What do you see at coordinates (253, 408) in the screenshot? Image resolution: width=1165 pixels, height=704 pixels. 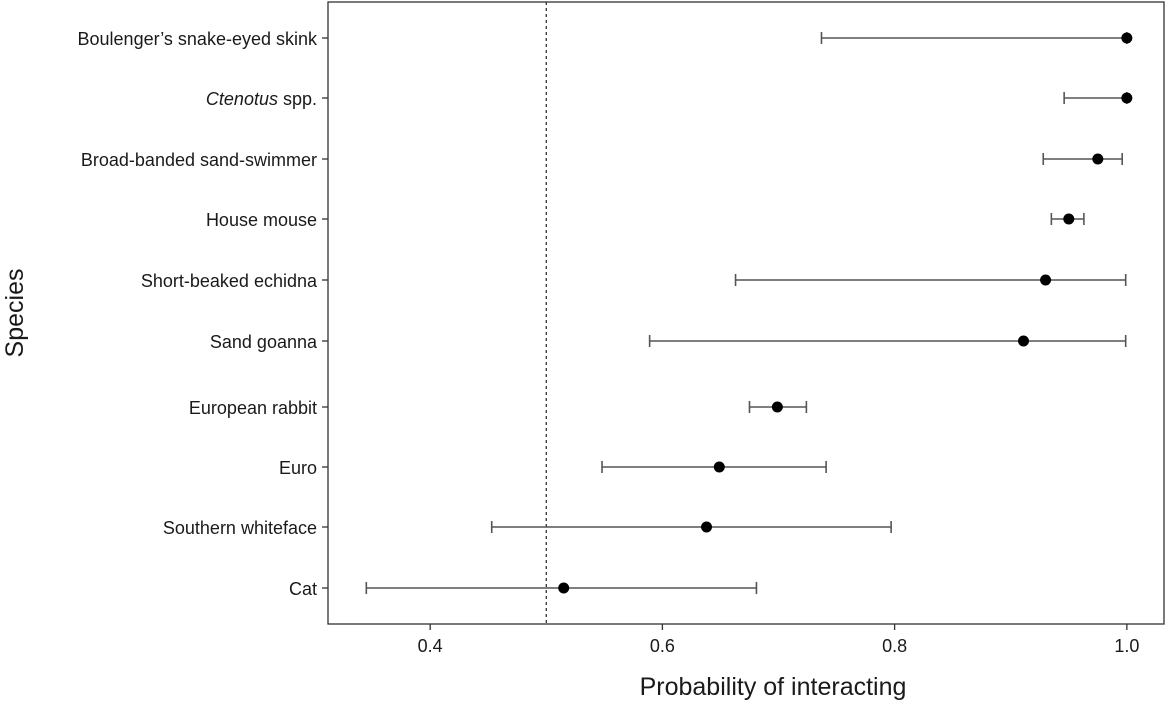 I see `y-tick-label: European rabbit` at bounding box center [253, 408].